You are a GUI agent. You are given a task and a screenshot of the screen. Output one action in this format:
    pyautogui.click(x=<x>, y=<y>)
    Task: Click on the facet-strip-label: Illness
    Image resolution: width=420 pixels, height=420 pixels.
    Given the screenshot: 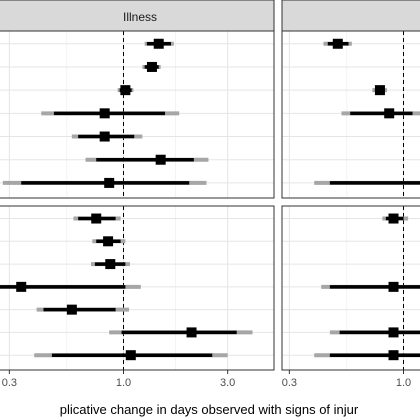 What is the action you would take?
    pyautogui.click(x=140, y=17)
    